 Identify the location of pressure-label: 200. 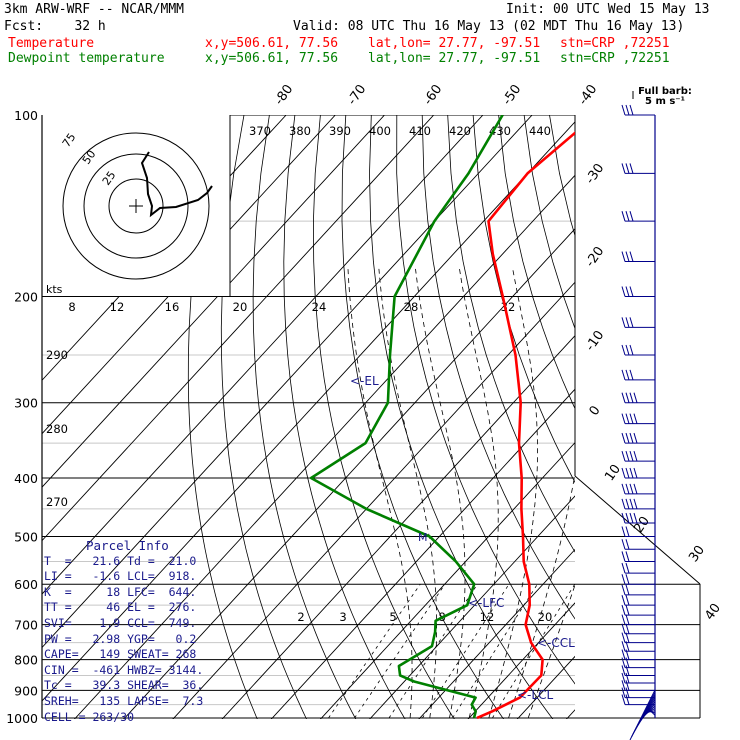
(26, 297).